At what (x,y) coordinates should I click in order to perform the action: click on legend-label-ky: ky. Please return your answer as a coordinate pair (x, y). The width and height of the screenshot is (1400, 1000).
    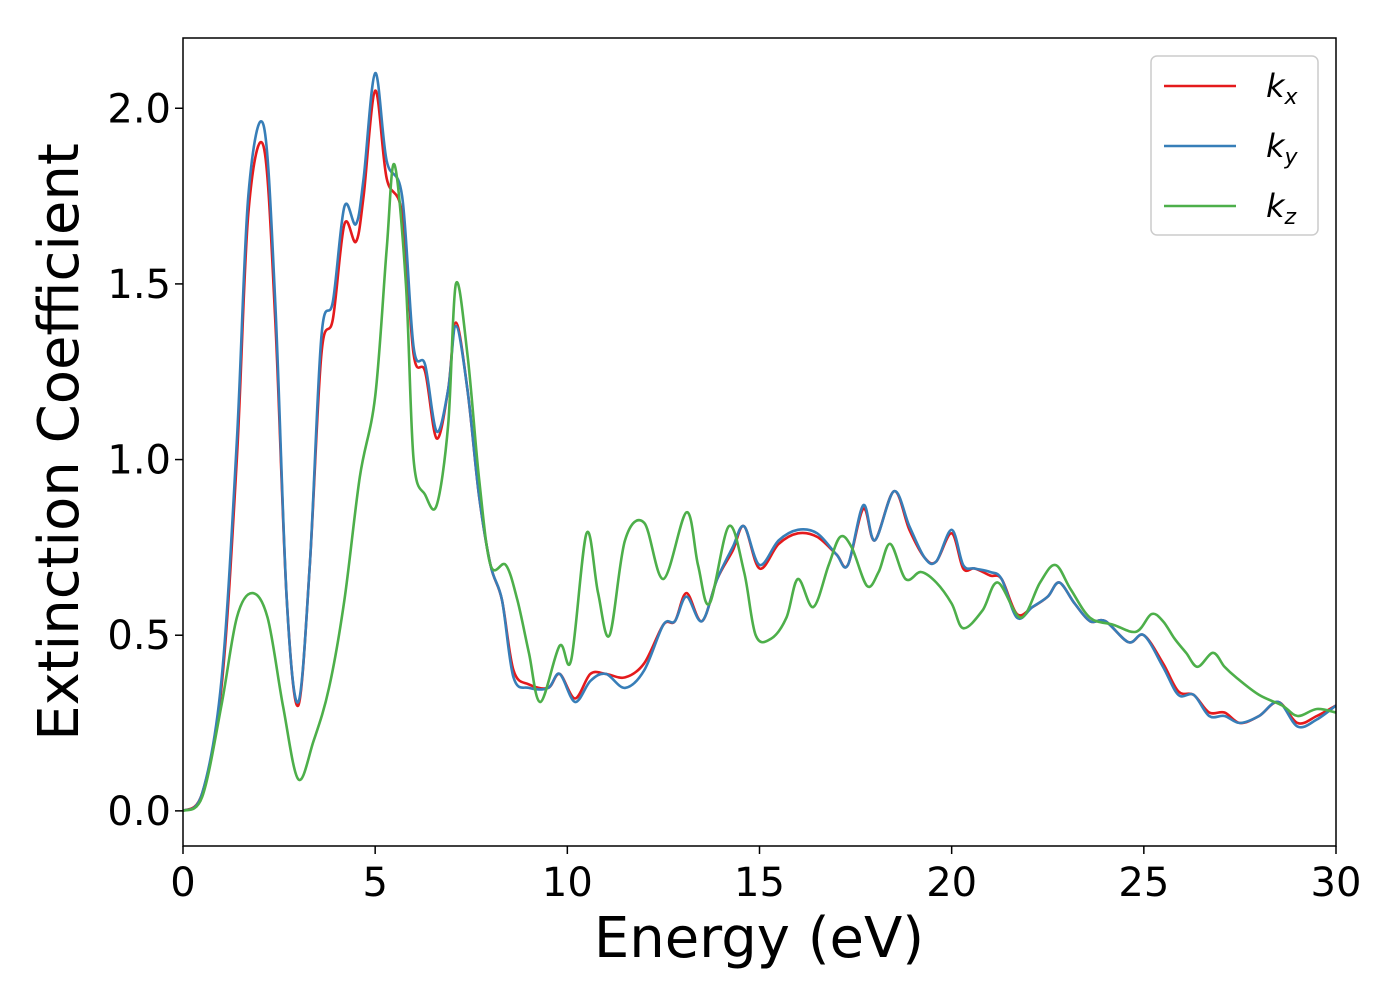
    Looking at the image, I should click on (1282, 148).